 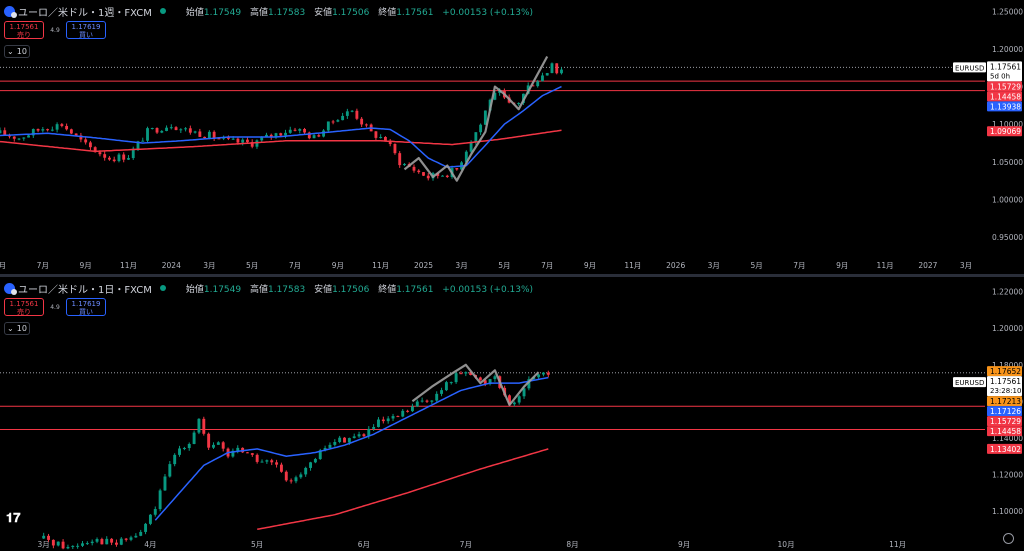 What do you see at coordinates (387, 289) in the screenshot?
I see `close-label: 終値` at bounding box center [387, 289].